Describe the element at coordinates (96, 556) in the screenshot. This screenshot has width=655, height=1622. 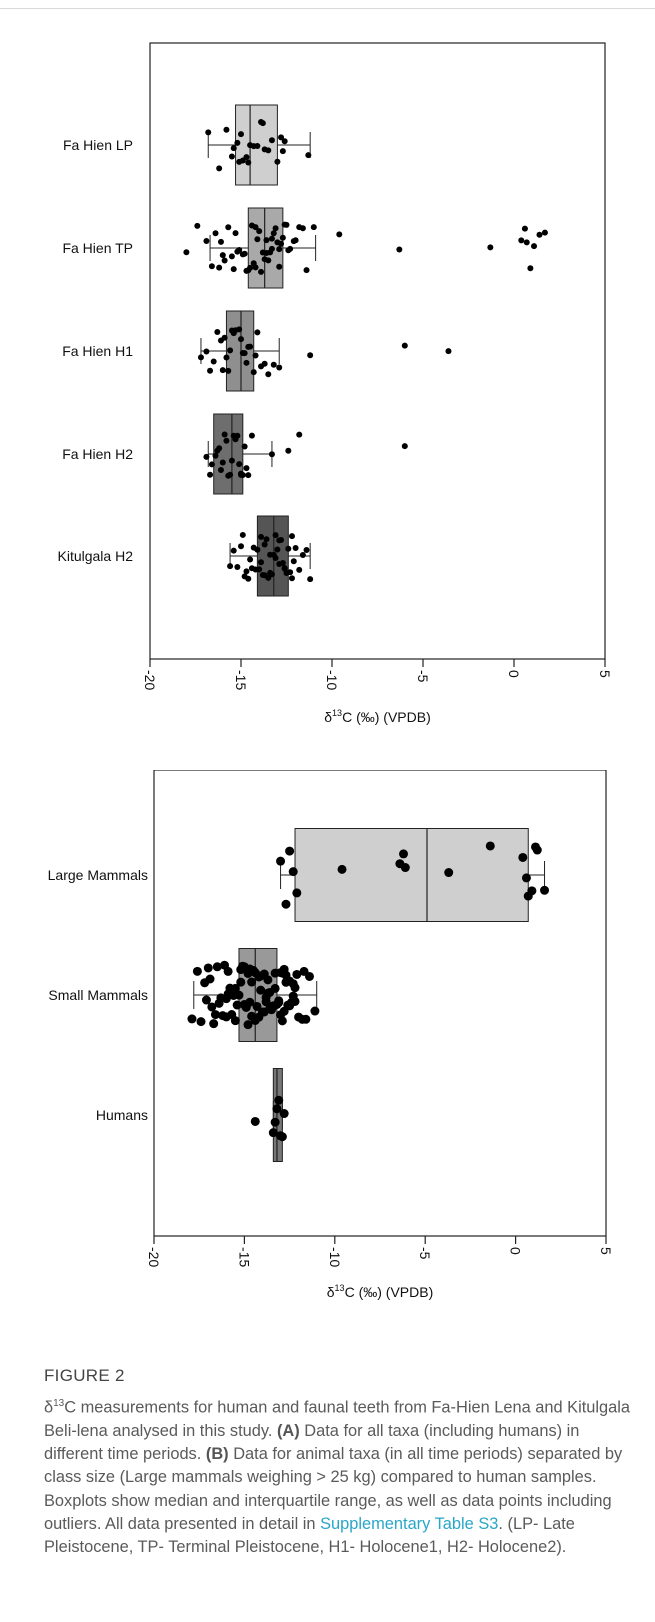
I see `category-label: Kitulgala H2` at that location.